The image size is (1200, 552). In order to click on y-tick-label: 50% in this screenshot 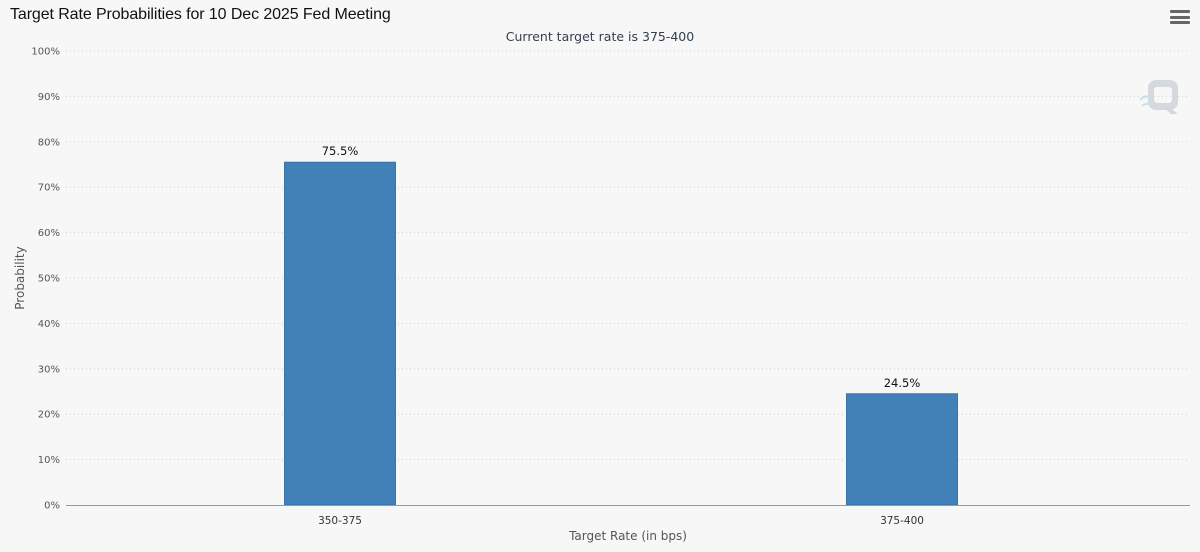, I will do `click(49, 279)`.